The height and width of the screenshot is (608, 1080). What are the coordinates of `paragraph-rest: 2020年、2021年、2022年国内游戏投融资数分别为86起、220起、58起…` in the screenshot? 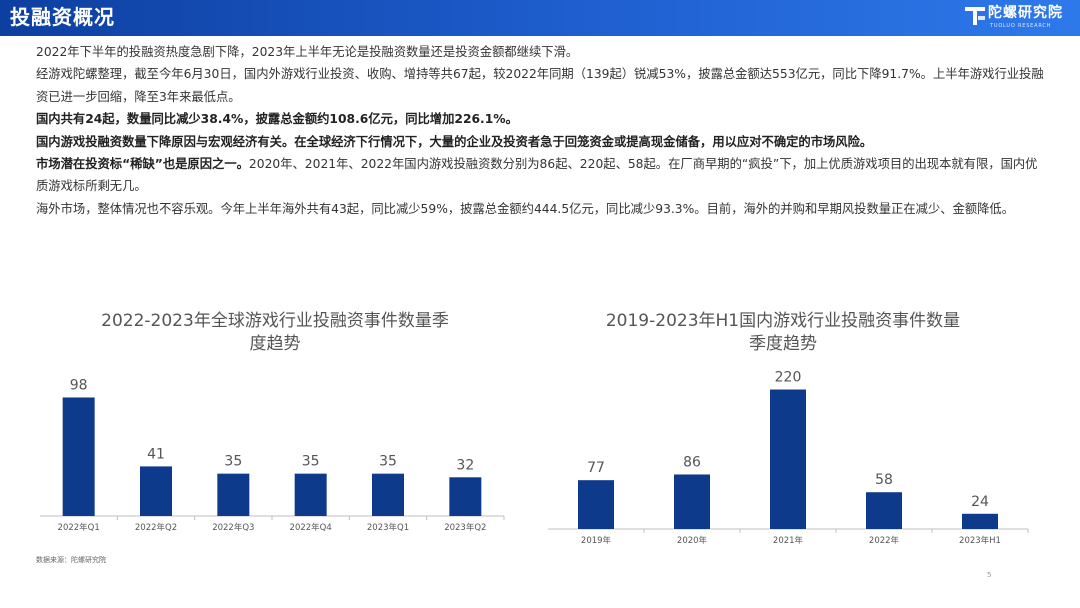 It's located at (537, 175).